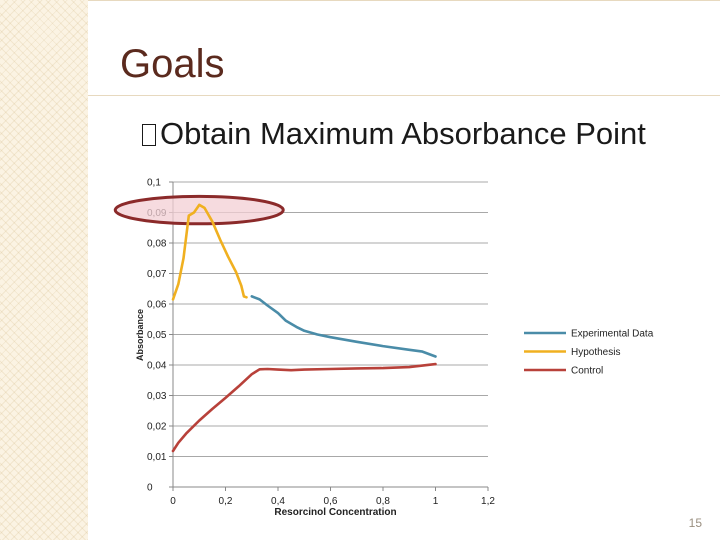 This screenshot has width=720, height=540. I want to click on y-tick-label: 0,06, so click(157, 305).